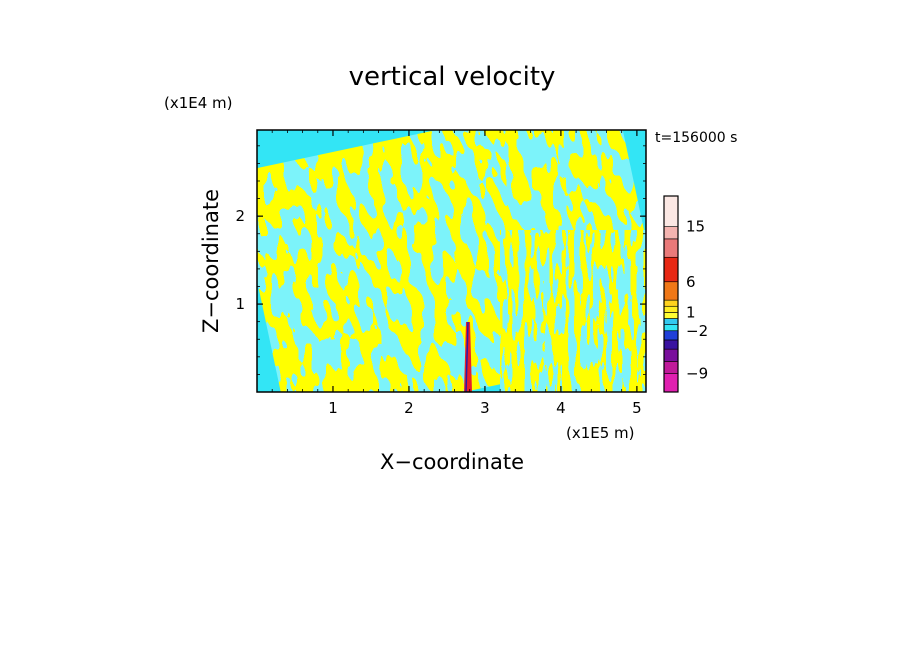 This screenshot has height=658, width=904. What do you see at coordinates (696, 138) in the screenshot?
I see `time-label: t=156000 s` at bounding box center [696, 138].